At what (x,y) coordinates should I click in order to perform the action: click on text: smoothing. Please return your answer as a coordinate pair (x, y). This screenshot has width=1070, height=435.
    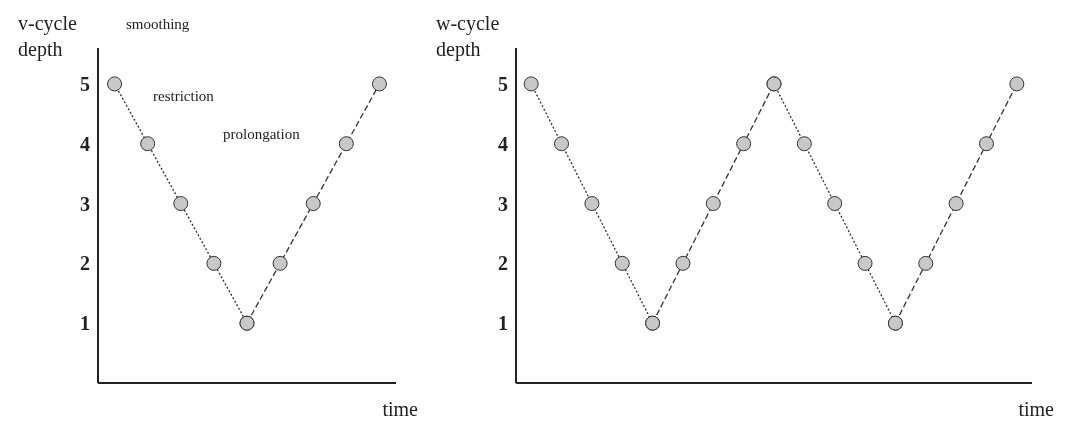
    Looking at the image, I should click on (158, 24).